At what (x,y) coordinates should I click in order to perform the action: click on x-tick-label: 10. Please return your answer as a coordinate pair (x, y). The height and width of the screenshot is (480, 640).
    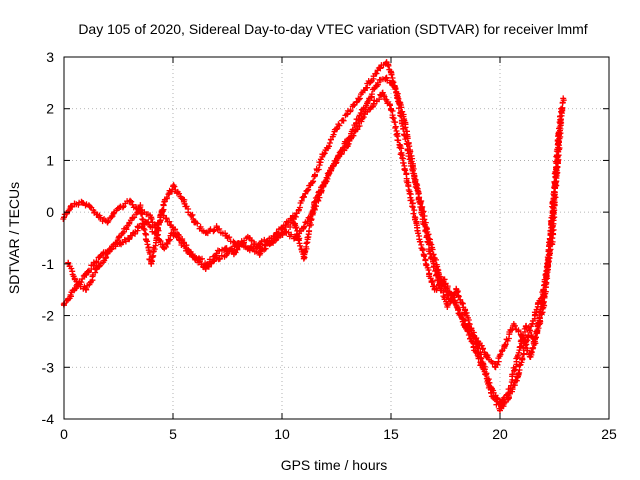
    Looking at the image, I should click on (282, 434).